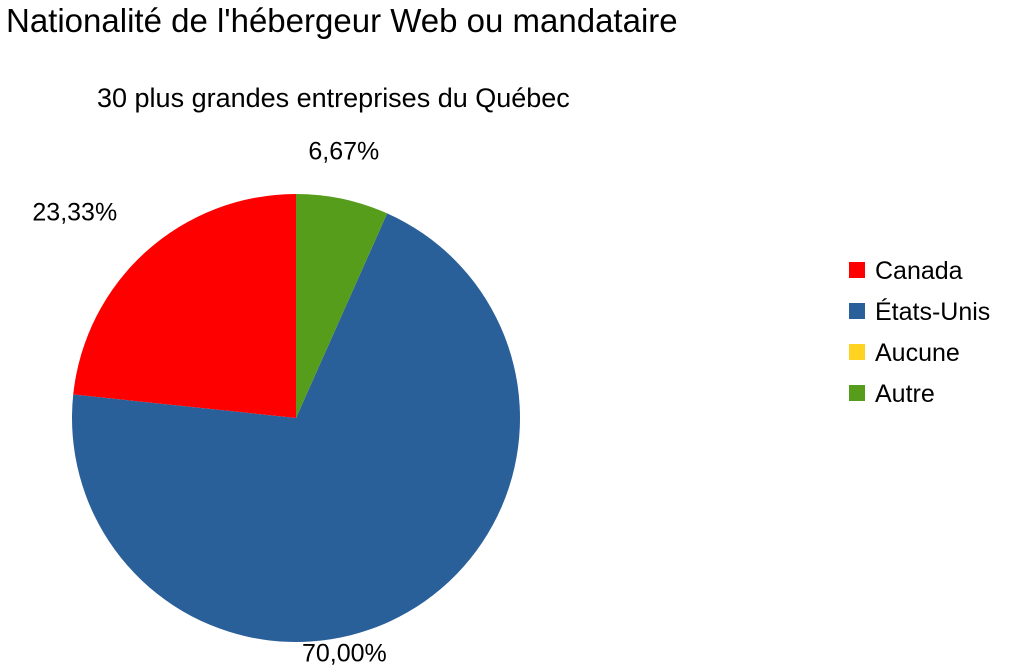 This screenshot has height=671, width=1024. I want to click on data-label-etats-unis: 70,00%, so click(344, 653).